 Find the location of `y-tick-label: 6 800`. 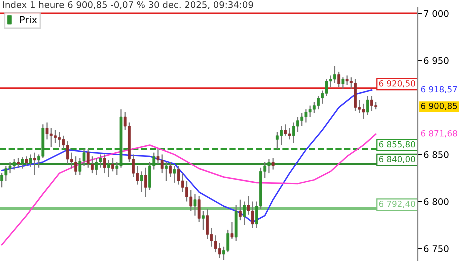

y-tick-label: 6 800 is located at coordinates (436, 202).